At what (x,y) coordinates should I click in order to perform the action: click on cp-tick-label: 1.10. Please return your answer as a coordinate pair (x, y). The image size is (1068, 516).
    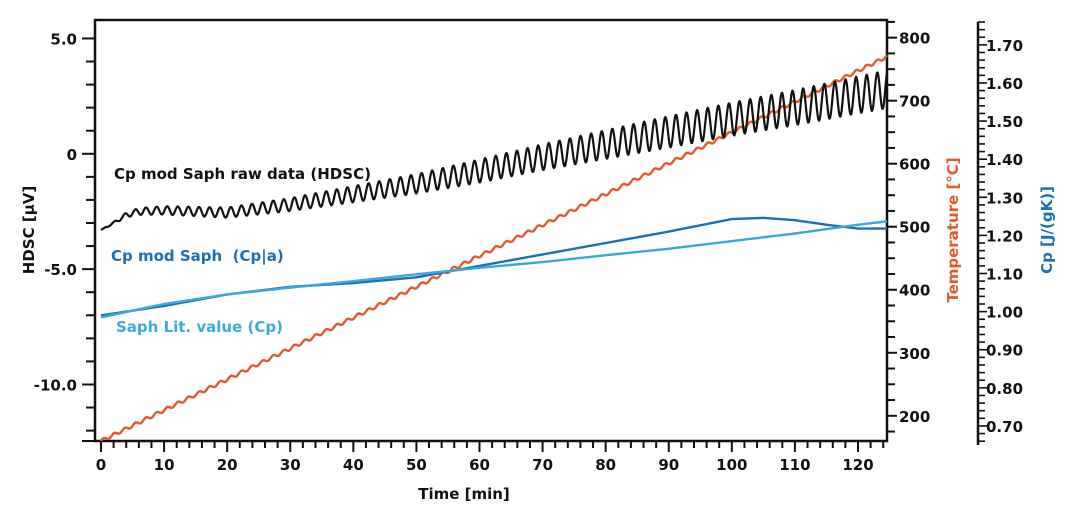
    Looking at the image, I should click on (1004, 275).